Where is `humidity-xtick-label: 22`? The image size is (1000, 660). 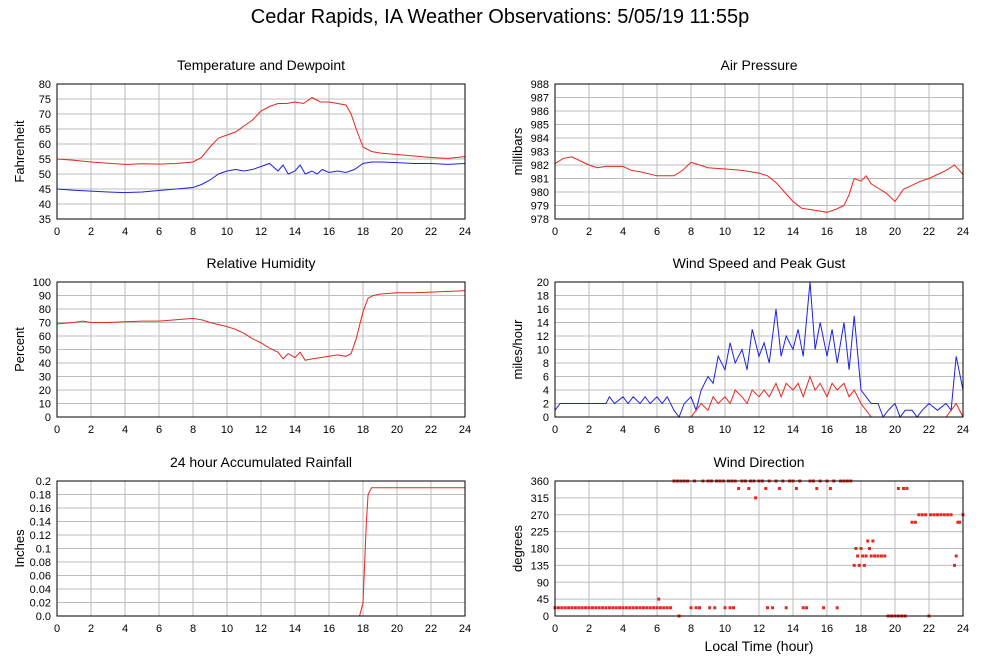 humidity-xtick-label: 22 is located at coordinates (431, 430).